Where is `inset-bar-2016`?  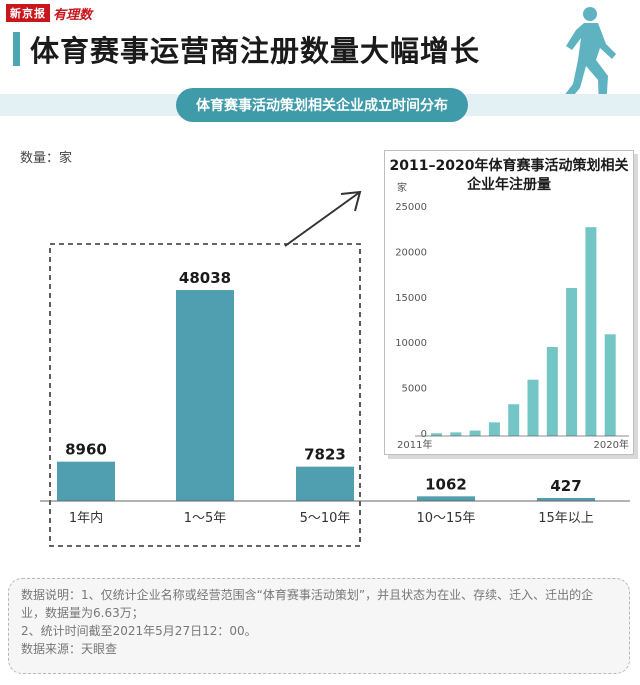 inset-bar-2016 is located at coordinates (533, 407).